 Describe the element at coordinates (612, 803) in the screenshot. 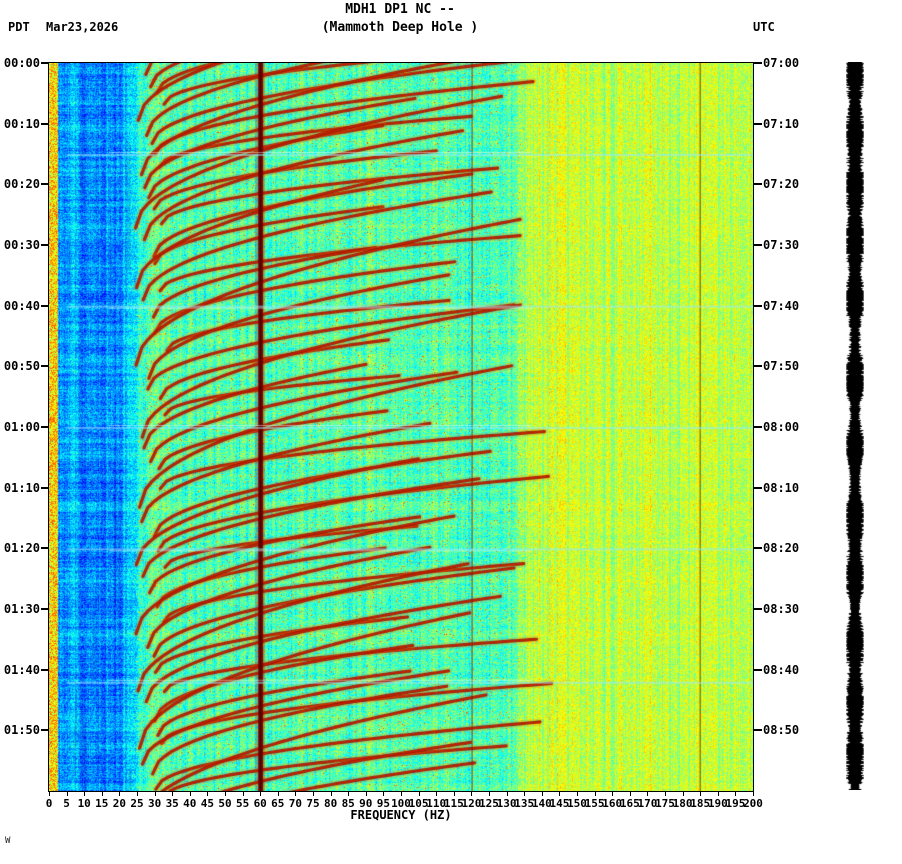

I see `freq-tick-label: 160` at that location.